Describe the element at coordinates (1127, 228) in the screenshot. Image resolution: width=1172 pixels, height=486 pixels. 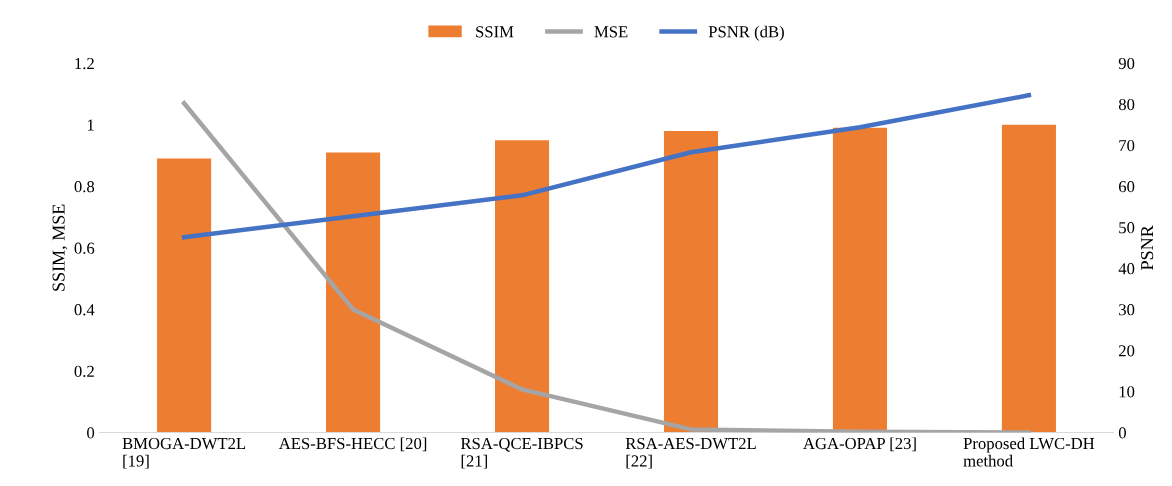
I see `y2-tick-label: 50` at that location.